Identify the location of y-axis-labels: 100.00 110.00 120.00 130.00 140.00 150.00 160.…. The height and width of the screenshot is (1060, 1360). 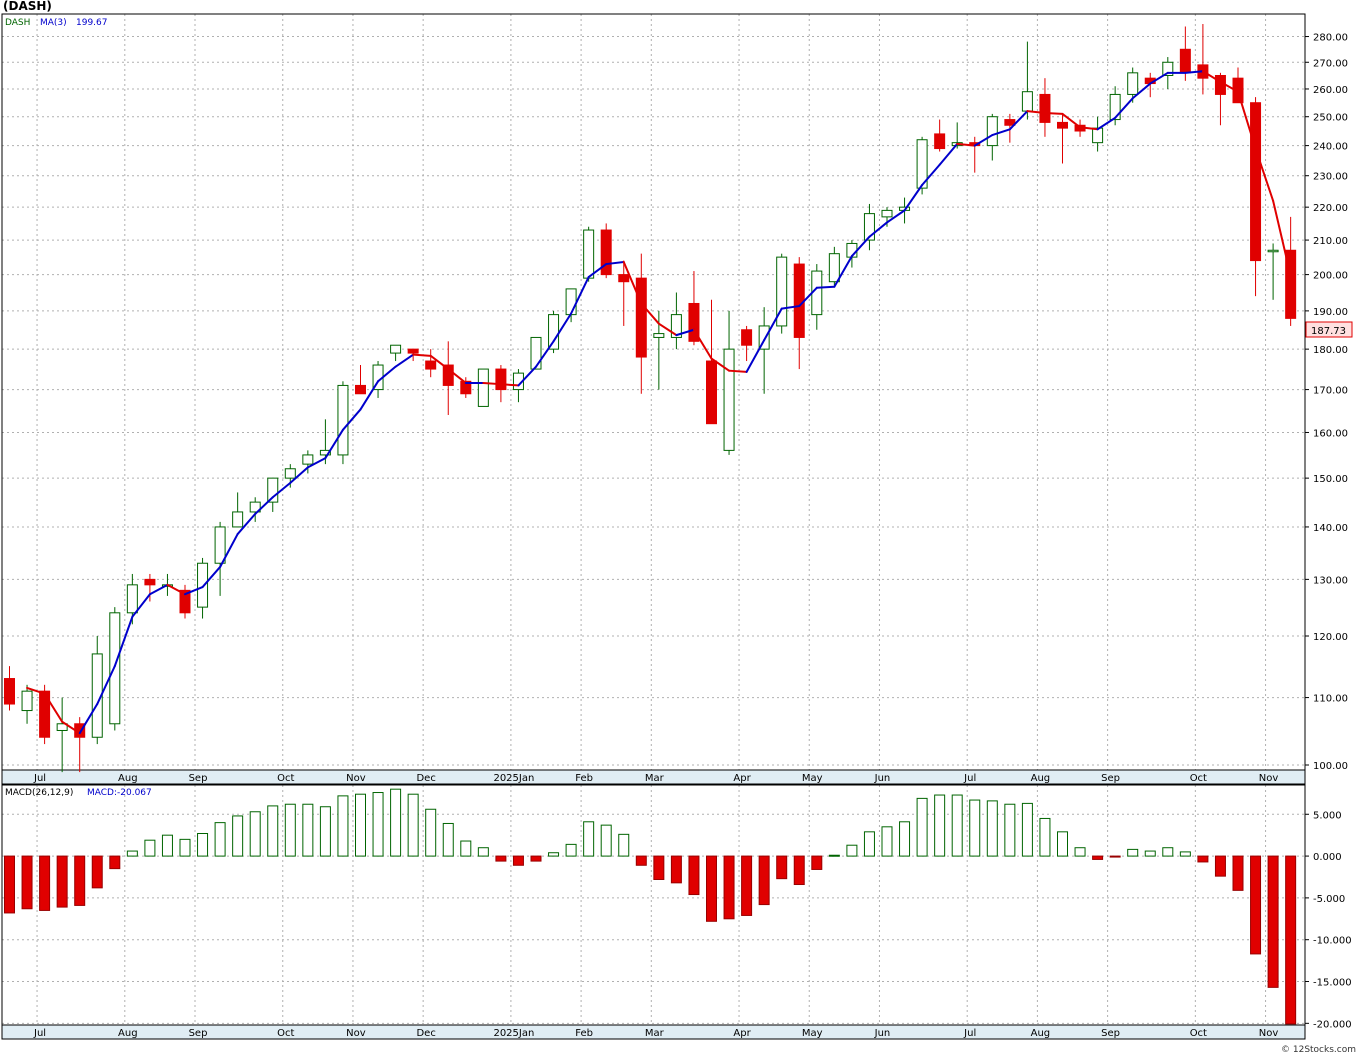
(1328, 531).